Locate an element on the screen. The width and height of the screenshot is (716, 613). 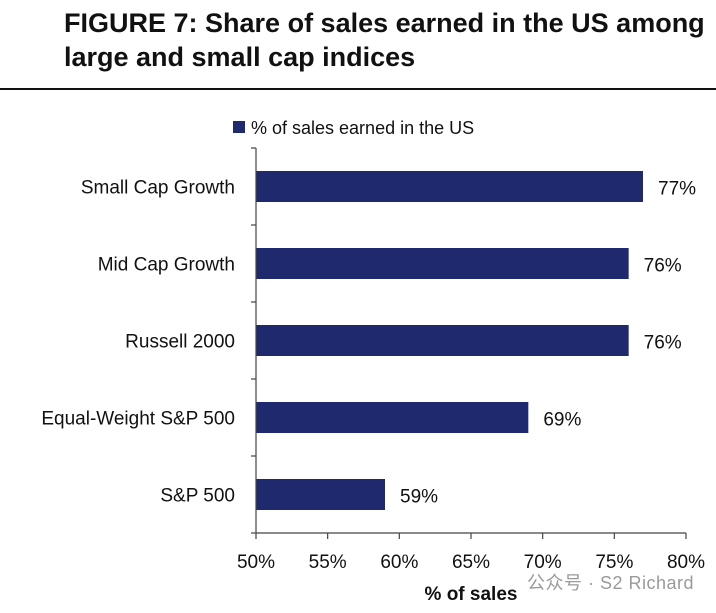
category-label: S&P 500 is located at coordinates (197, 496).